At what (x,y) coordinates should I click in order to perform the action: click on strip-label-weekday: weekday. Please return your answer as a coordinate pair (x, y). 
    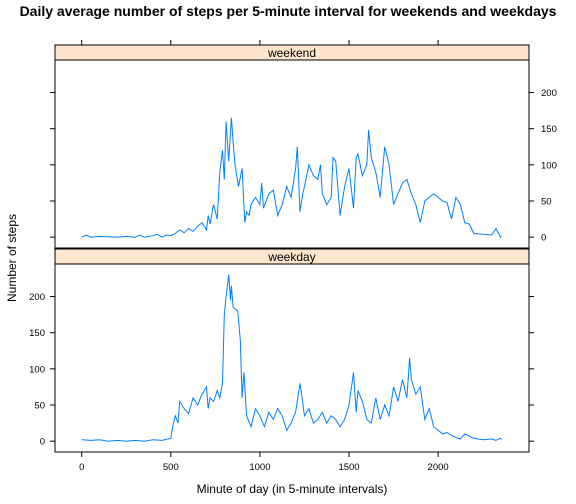
    Looking at the image, I should click on (291, 257).